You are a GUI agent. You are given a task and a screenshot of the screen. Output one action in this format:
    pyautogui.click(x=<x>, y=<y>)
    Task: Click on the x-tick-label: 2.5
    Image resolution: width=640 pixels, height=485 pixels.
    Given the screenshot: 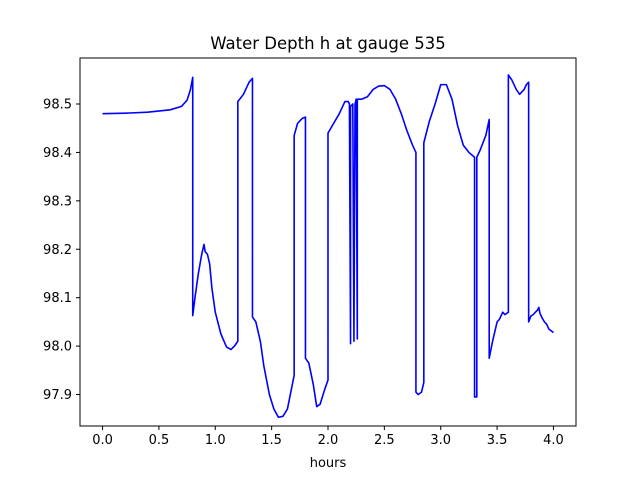 What is the action you would take?
    pyautogui.click(x=384, y=440)
    